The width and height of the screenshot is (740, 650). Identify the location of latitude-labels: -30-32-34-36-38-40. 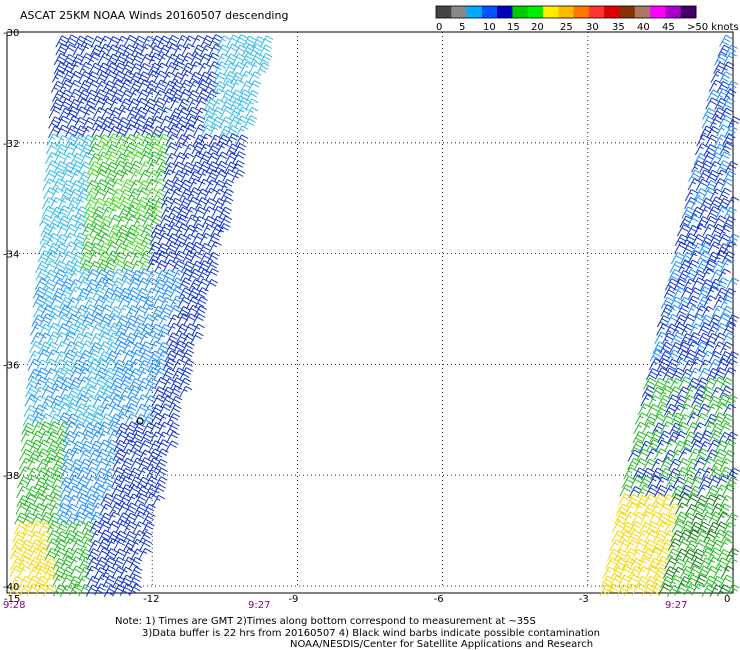
(11, 310).